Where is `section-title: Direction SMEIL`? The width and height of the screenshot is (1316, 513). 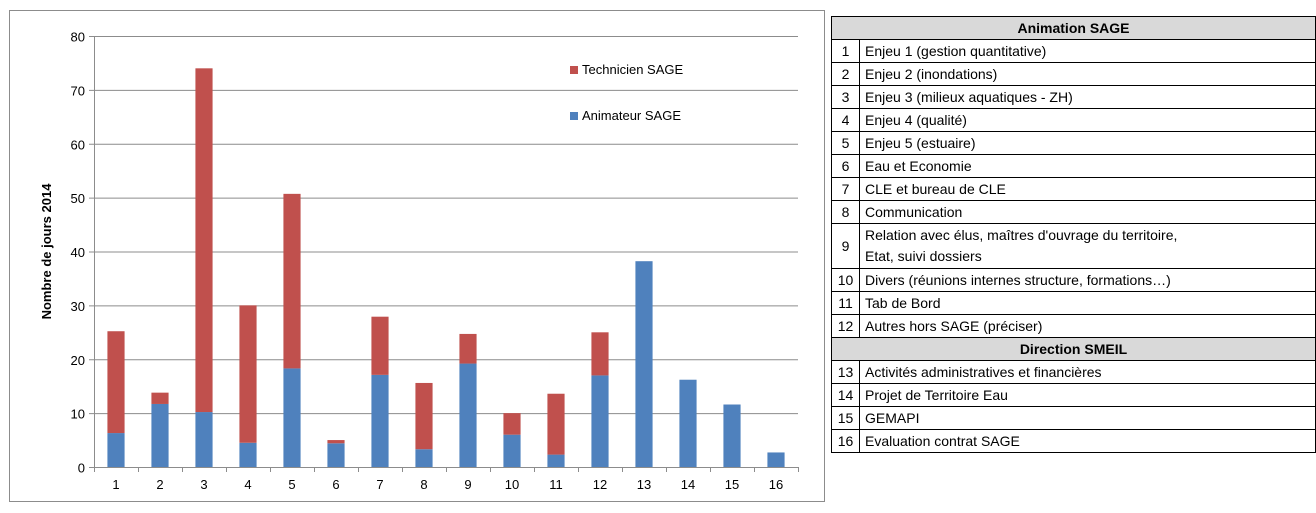 section-title: Direction SMEIL is located at coordinates (1073, 349).